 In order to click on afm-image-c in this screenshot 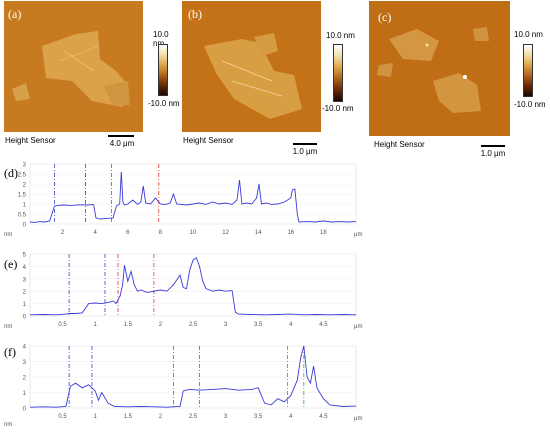, I will do `click(439, 68)`.